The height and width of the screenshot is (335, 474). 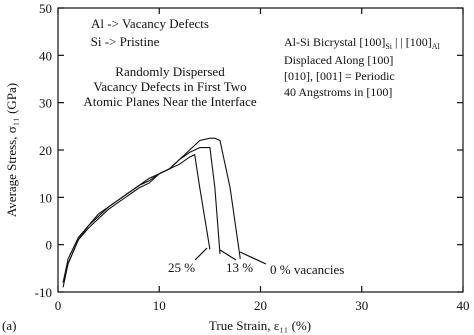 I want to click on x-tick-label: 10, so click(x=159, y=305).